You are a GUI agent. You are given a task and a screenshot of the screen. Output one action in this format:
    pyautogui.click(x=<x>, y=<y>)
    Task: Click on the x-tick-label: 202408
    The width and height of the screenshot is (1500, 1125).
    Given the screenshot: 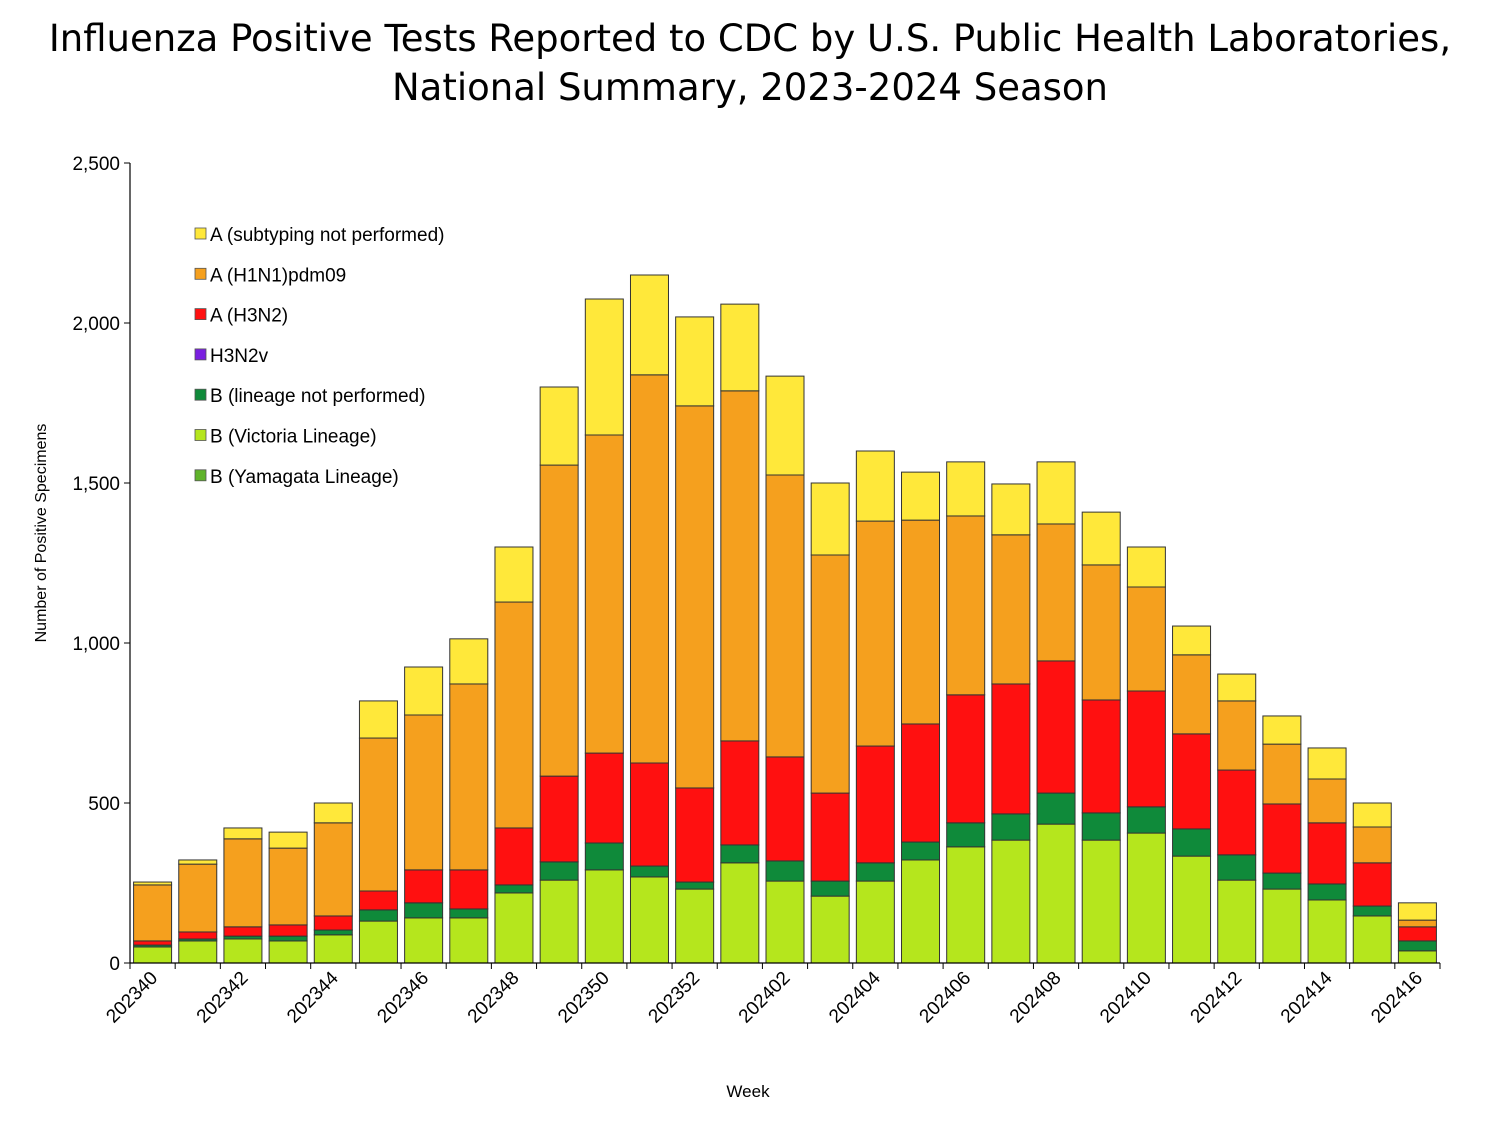 What is the action you would take?
    pyautogui.click(x=1036, y=998)
    